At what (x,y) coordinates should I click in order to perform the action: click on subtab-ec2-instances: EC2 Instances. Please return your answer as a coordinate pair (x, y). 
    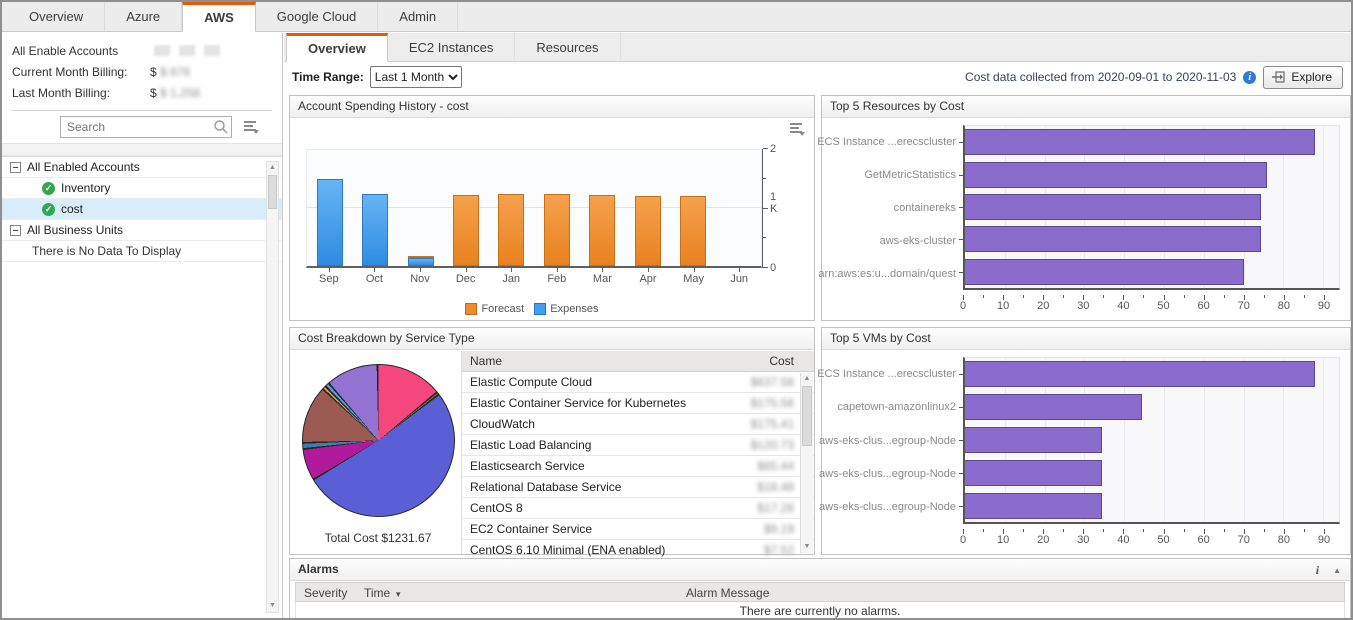
    Looking at the image, I should click on (452, 47).